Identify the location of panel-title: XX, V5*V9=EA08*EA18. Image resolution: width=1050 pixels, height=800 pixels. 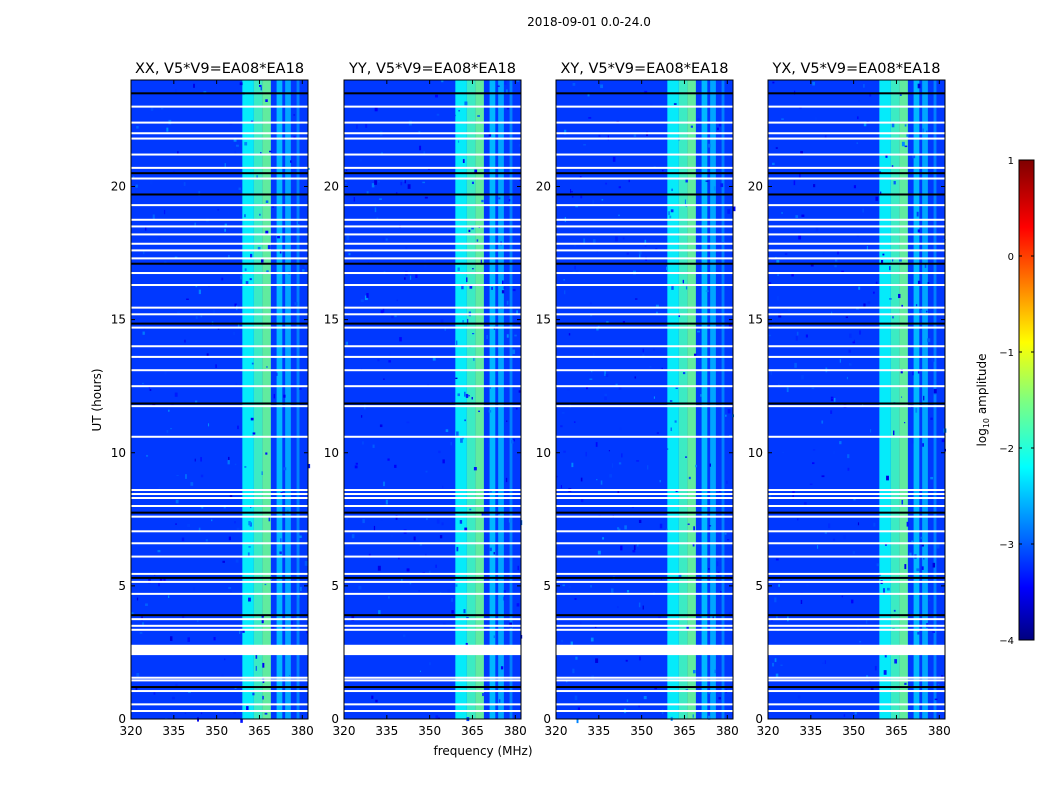
(219, 69).